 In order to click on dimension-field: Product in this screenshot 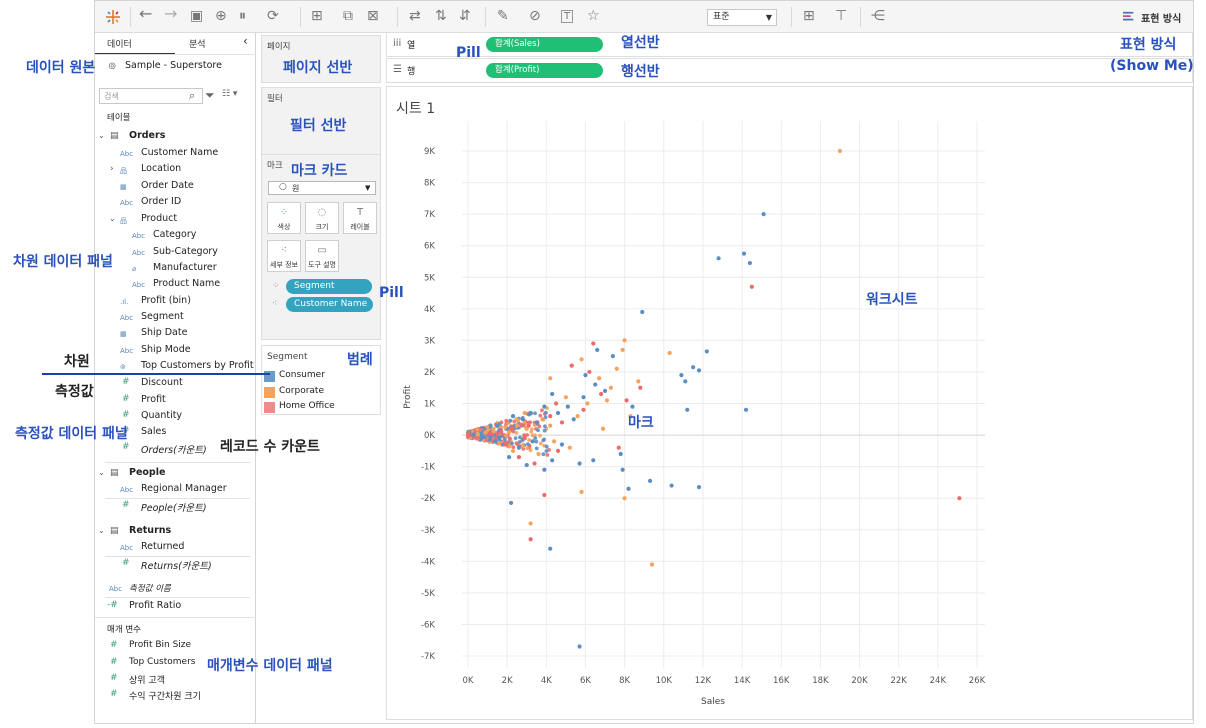, I will do `click(159, 218)`.